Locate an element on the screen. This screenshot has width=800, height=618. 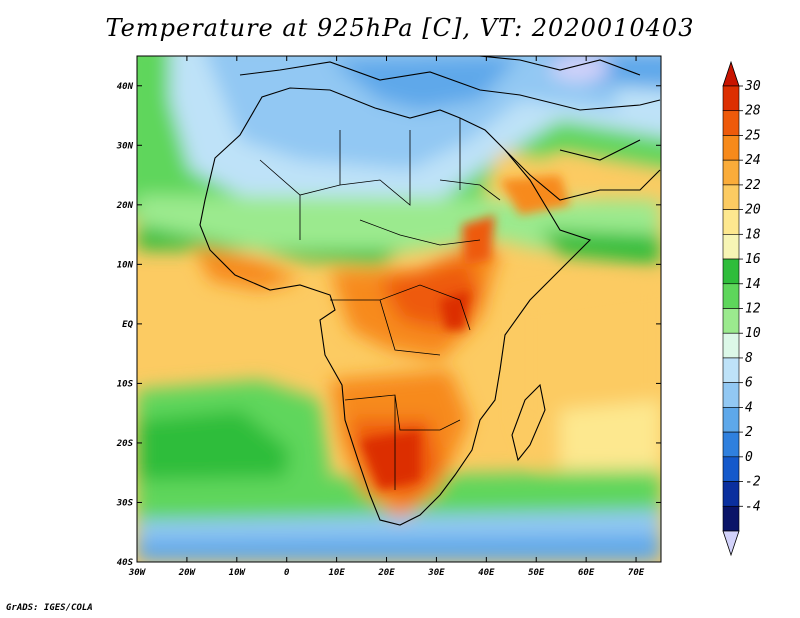
colorbar-label: 16 is located at coordinates (753, 259).